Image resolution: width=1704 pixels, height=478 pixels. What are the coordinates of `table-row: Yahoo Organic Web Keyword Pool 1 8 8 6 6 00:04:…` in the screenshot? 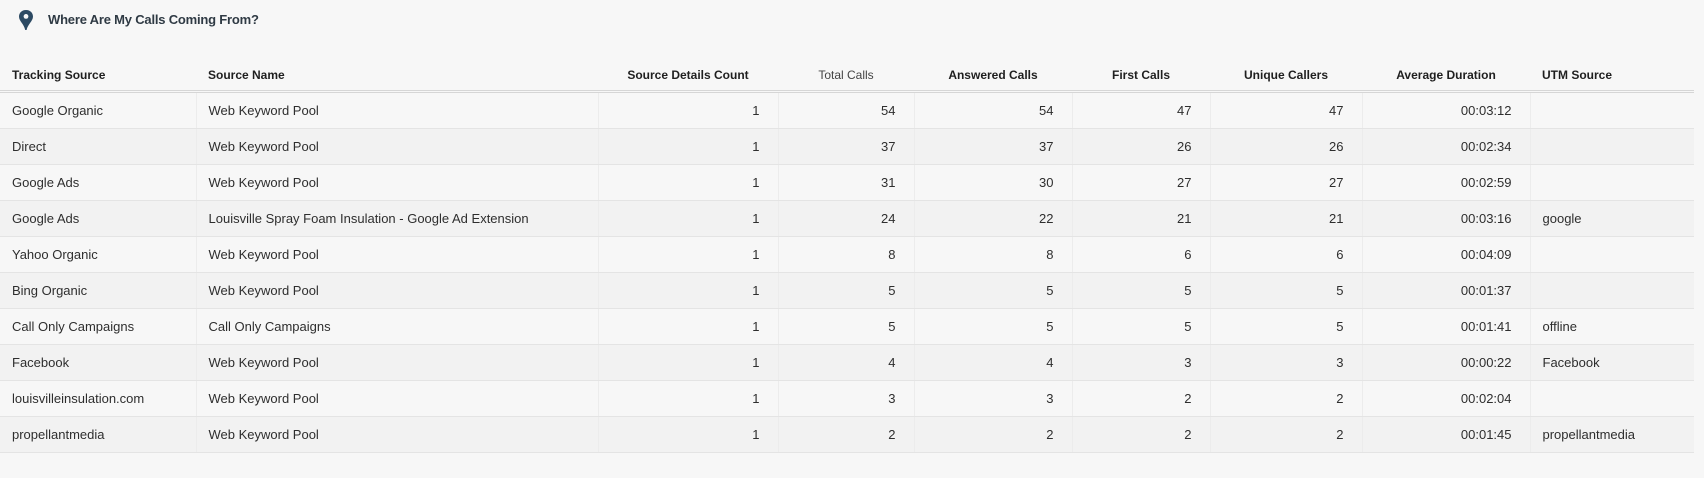 It's located at (847, 254).